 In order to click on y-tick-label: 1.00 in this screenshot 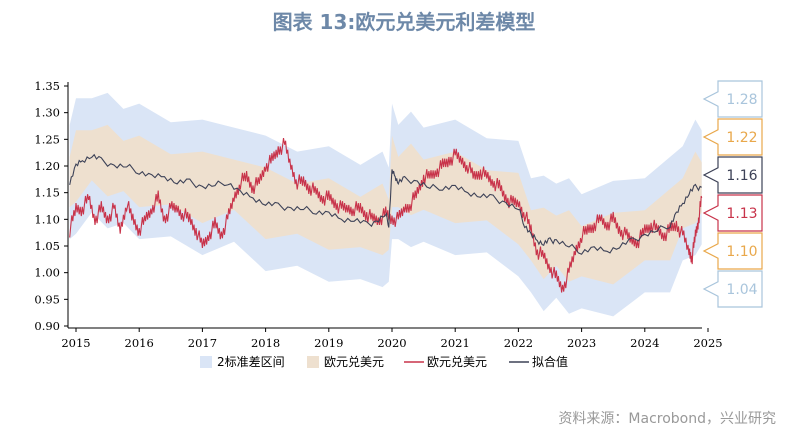, I will do `click(47, 273)`.